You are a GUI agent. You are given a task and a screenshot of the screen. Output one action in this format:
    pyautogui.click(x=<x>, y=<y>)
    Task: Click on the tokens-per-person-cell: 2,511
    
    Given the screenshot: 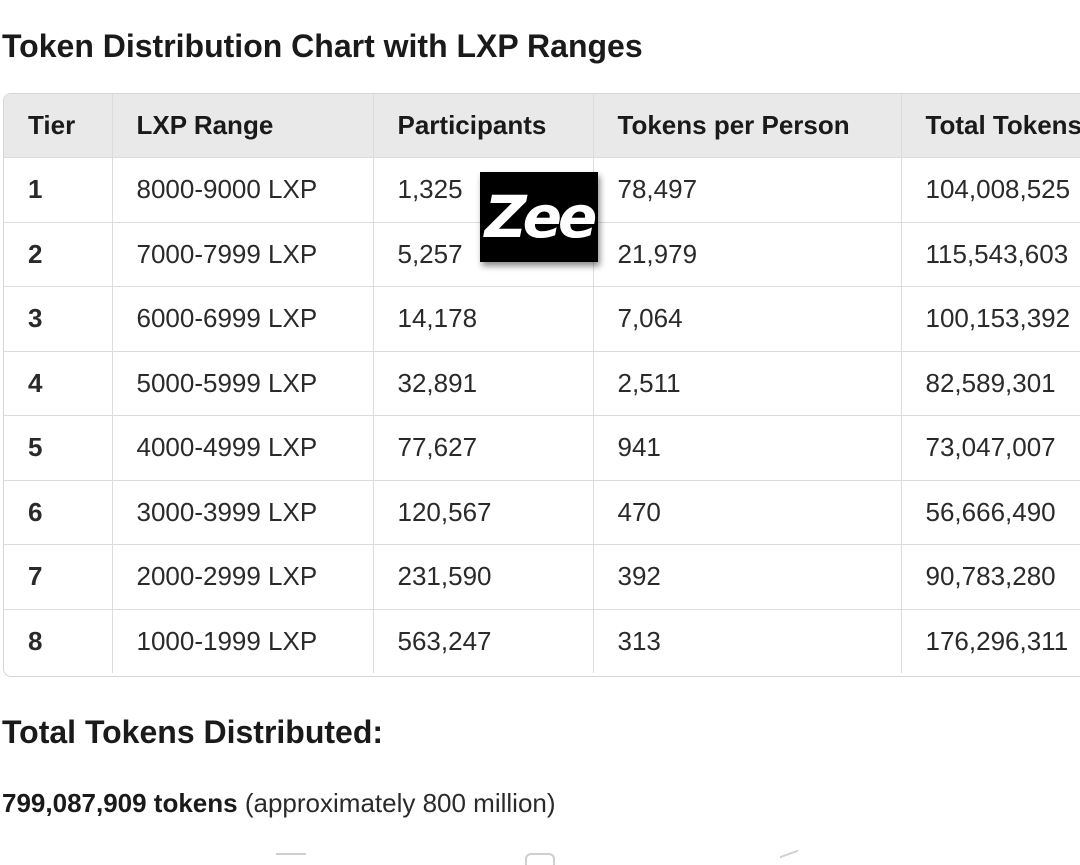 What is the action you would take?
    pyautogui.click(x=747, y=383)
    